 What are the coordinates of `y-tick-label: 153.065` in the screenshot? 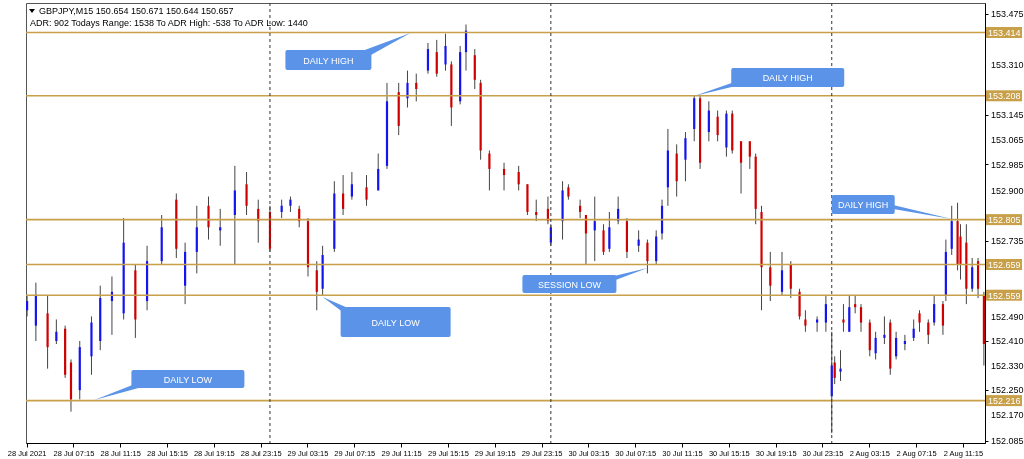 It's located at (1007, 139).